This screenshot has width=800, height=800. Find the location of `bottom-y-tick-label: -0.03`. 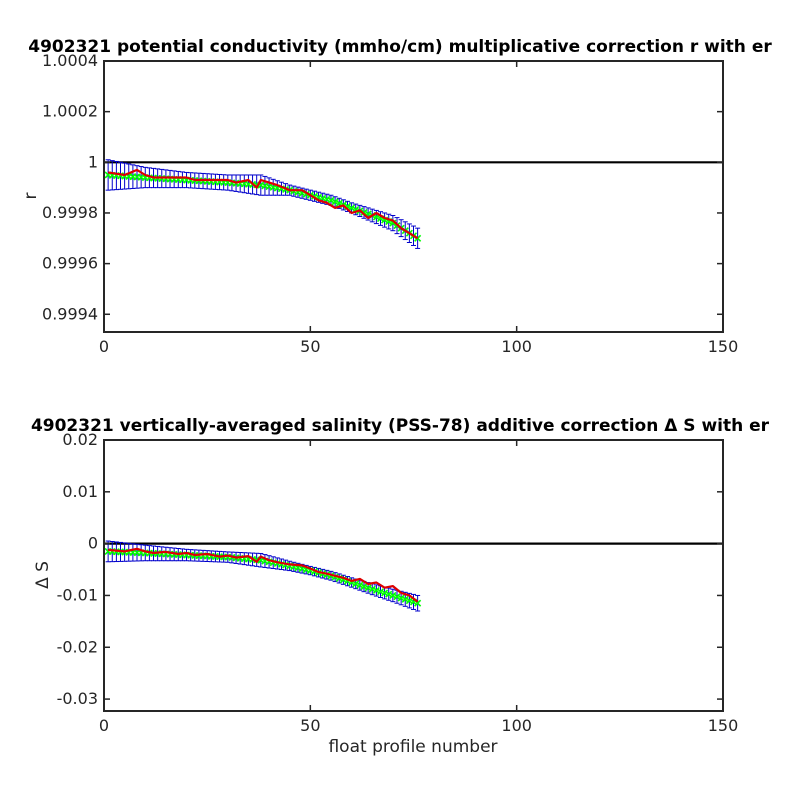

bottom-y-tick-label: -0.03 is located at coordinates (77, 698).